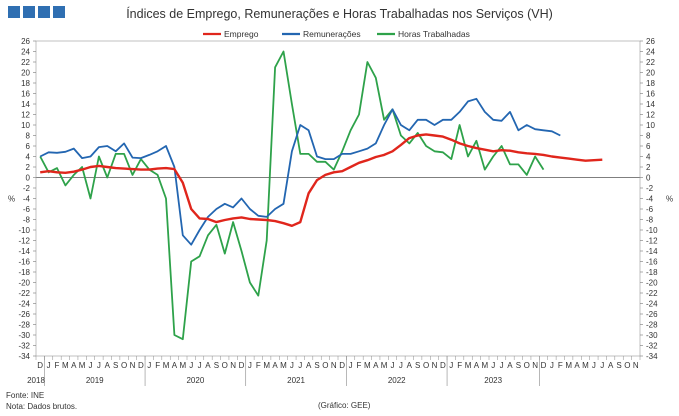  What do you see at coordinates (650, 209) in the screenshot?
I see `y-tick-label-right: -6` at bounding box center [650, 209].